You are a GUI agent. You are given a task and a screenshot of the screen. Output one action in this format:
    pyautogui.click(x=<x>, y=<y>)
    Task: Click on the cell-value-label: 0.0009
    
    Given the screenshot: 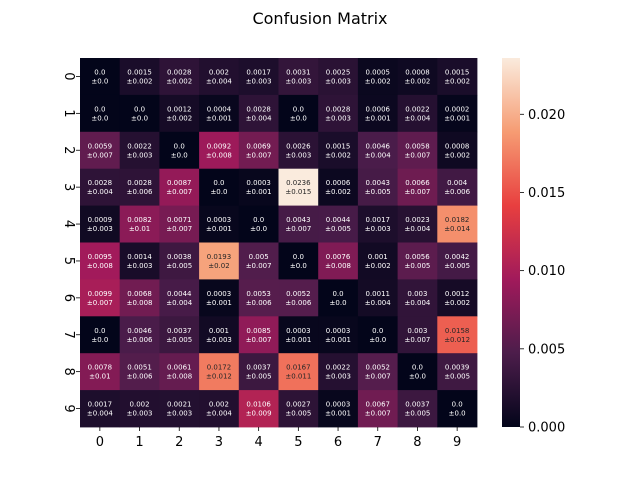 What is the action you would take?
    pyautogui.click(x=100, y=220)
    